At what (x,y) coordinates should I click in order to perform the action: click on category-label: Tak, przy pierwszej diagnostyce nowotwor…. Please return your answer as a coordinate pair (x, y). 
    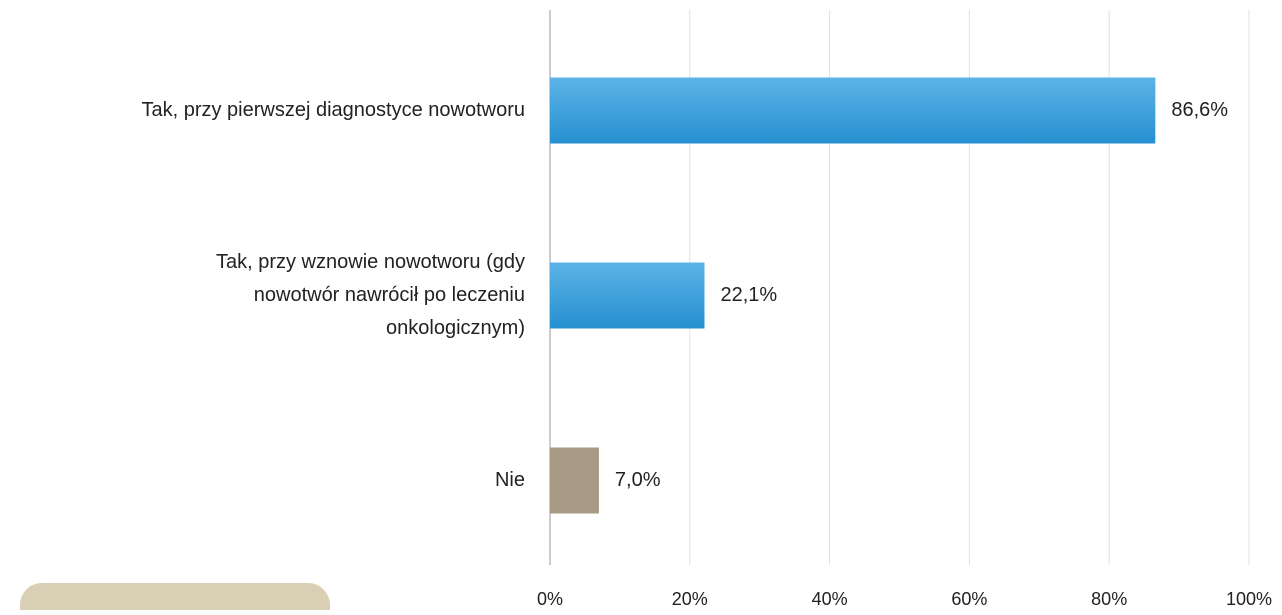
    Looking at the image, I should click on (333, 110).